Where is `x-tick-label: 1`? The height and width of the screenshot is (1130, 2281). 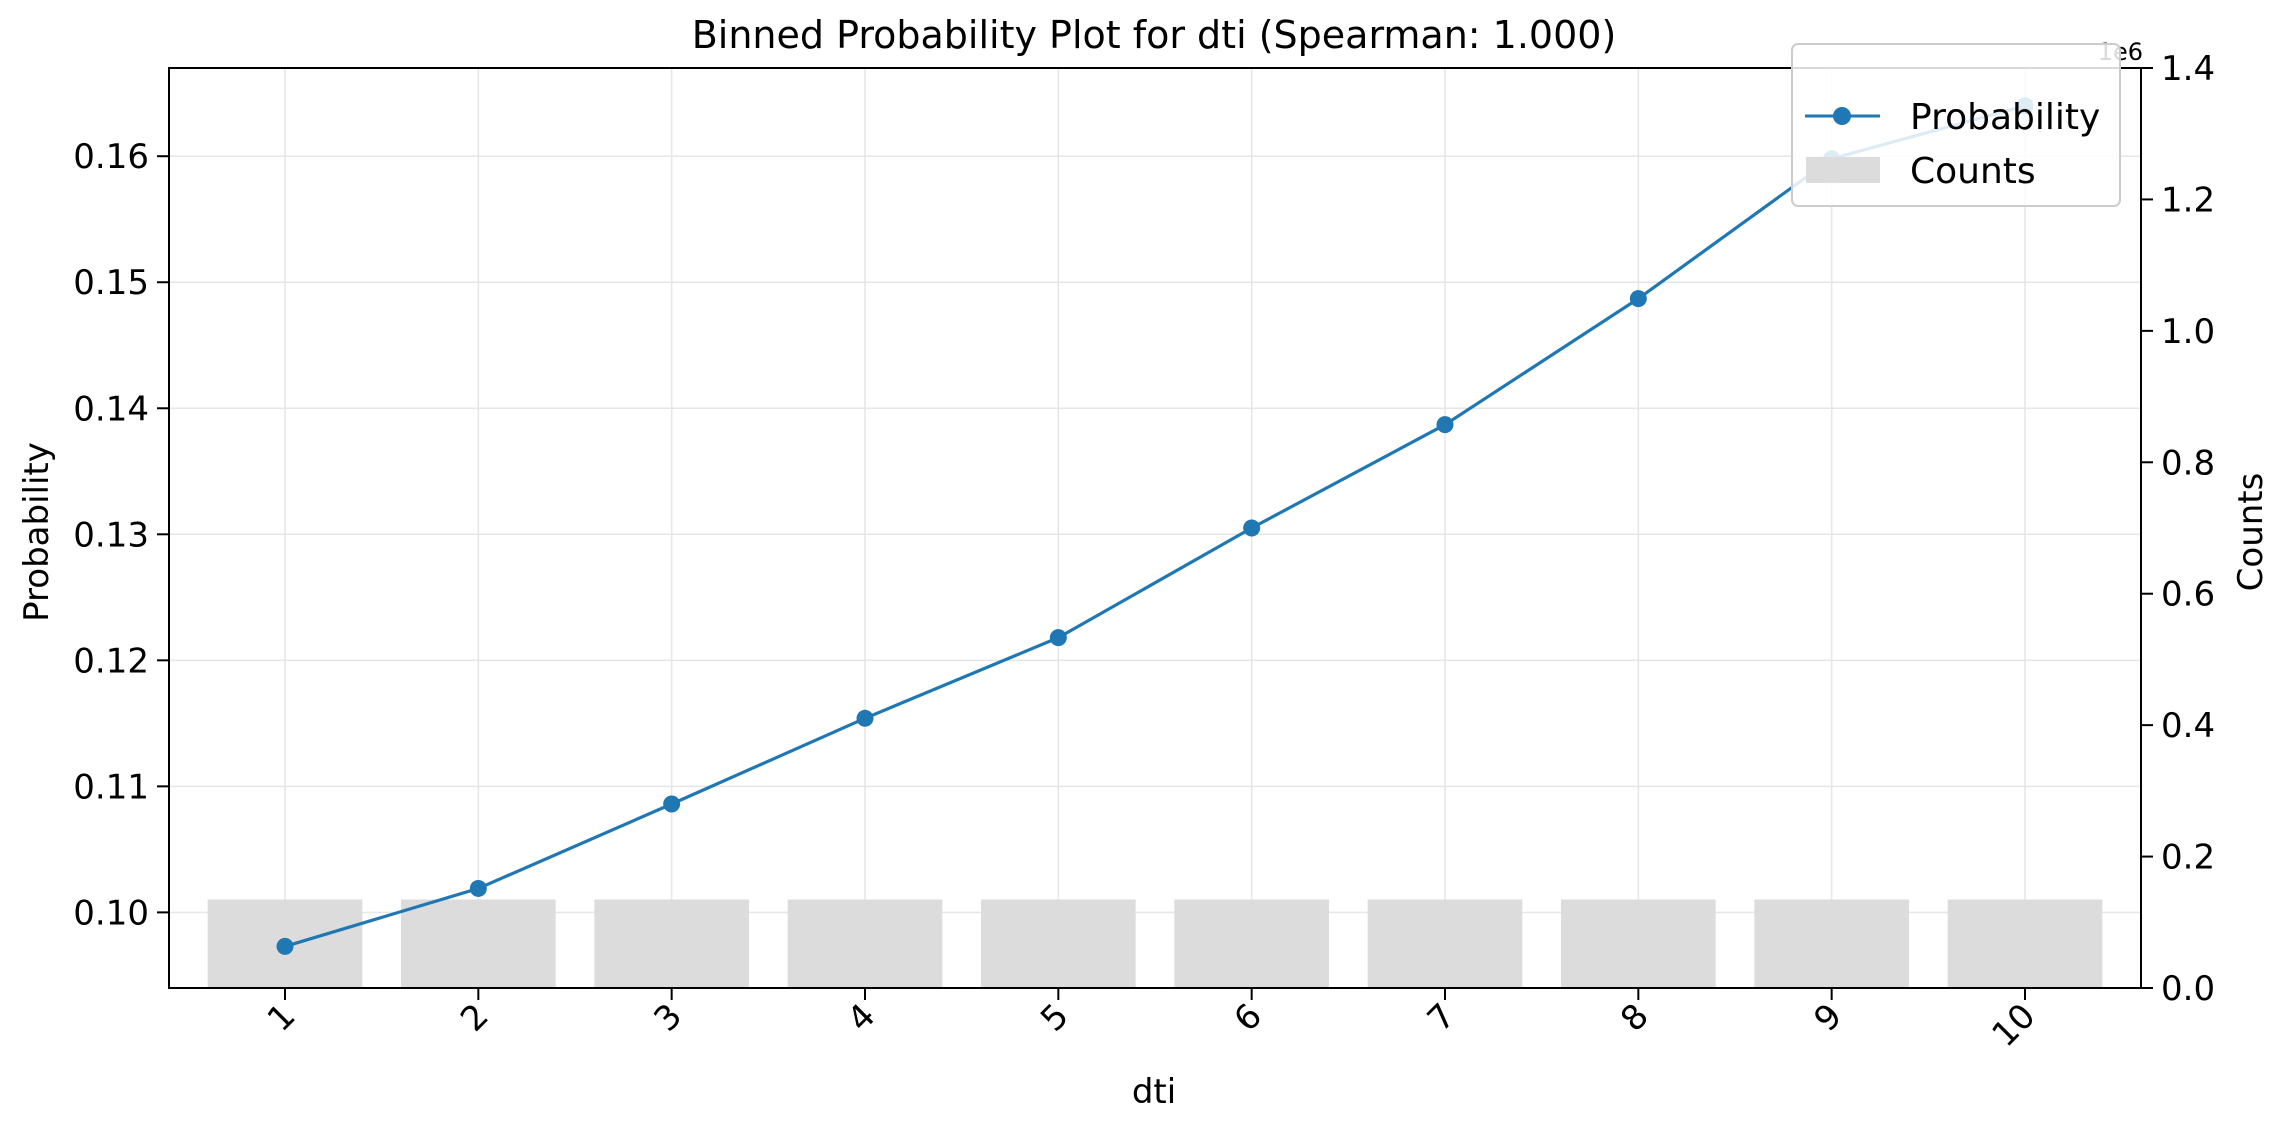
x-tick-label: 1 is located at coordinates (282, 1018).